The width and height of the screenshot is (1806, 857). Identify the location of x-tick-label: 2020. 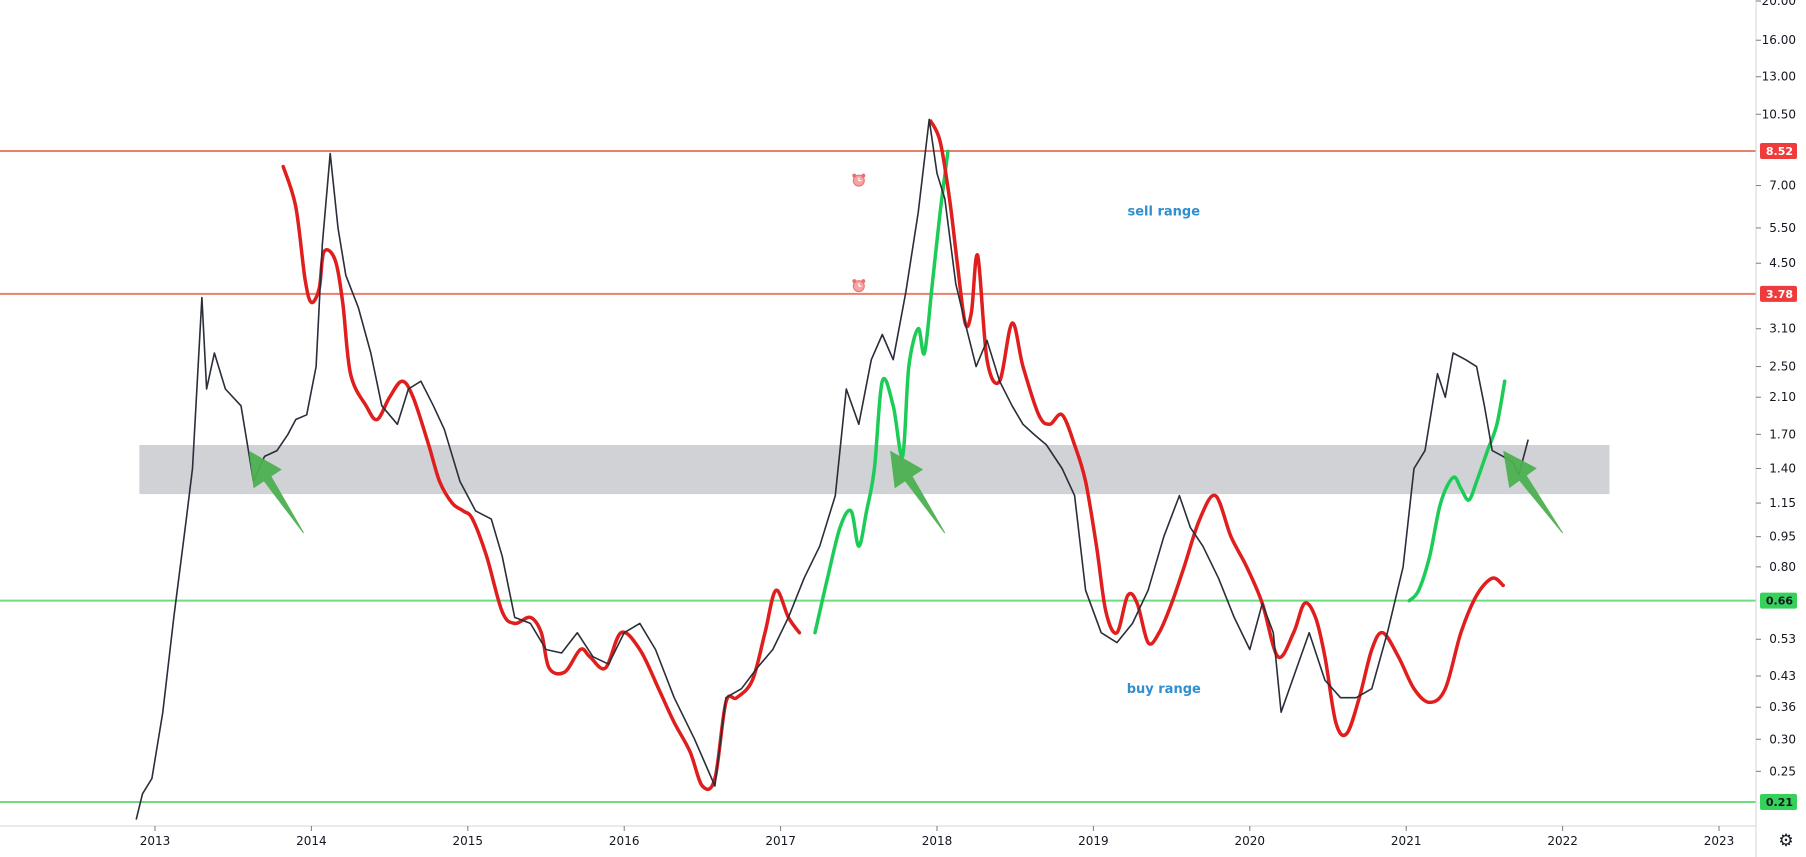
(1250, 841).